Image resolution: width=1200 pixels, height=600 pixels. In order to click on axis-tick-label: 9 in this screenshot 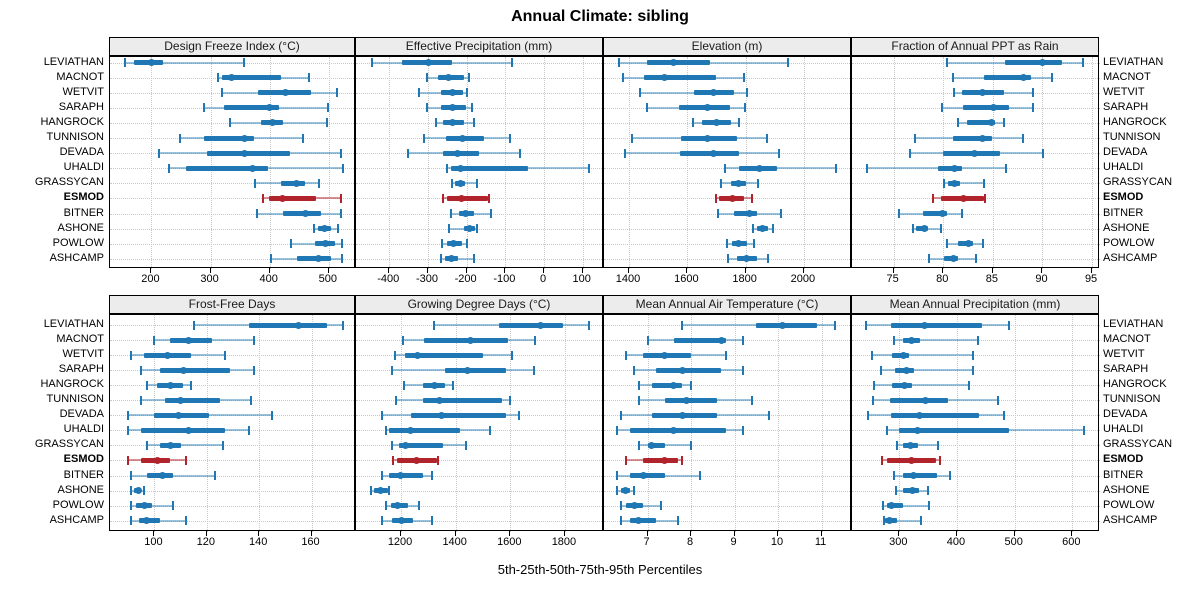, I will do `click(733, 542)`.